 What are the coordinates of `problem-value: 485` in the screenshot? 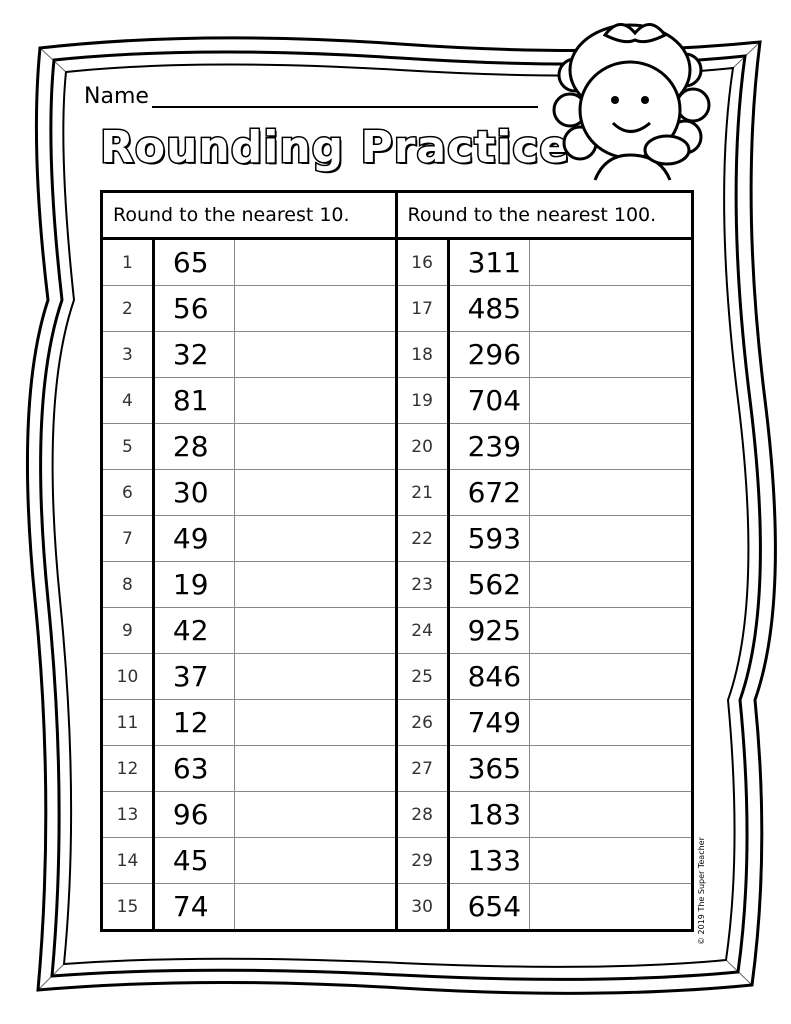 It's located at (488, 308).